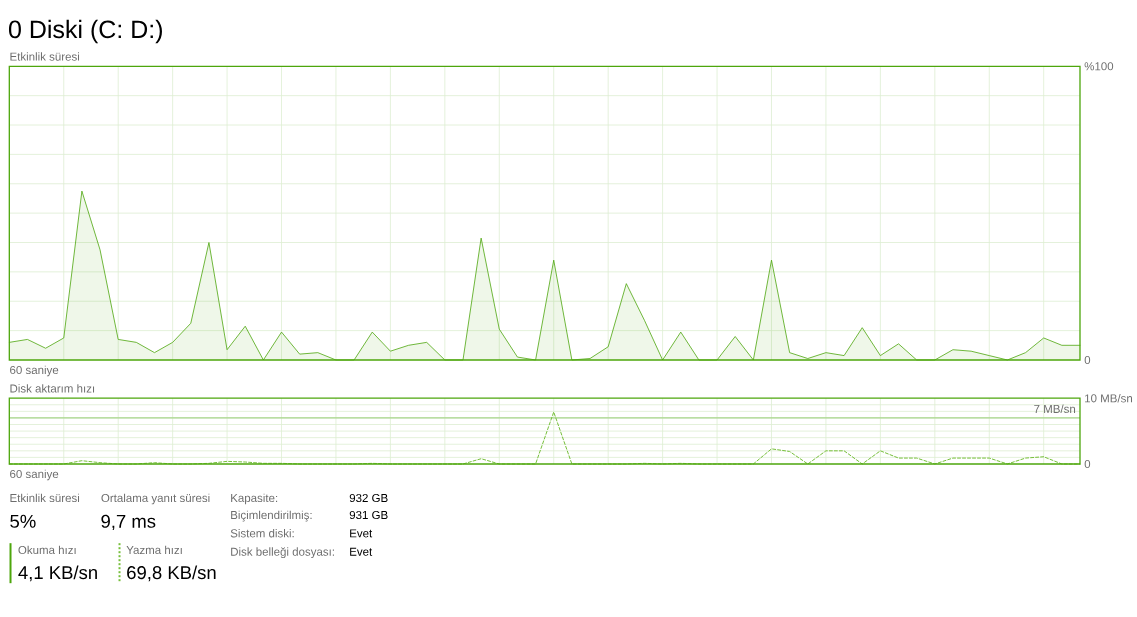 The width and height of the screenshot is (1137, 617). Describe the element at coordinates (44, 56) in the screenshot. I see `y-axis-title: Etkinlik süresi` at that location.